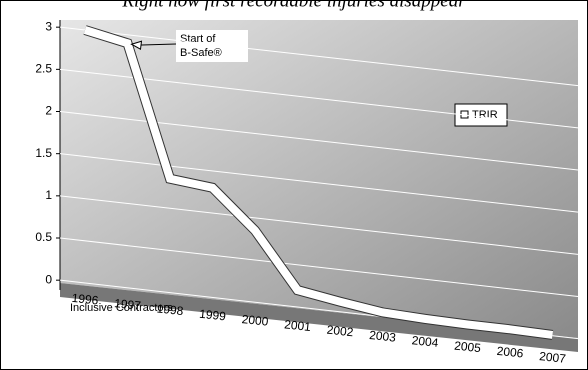 The height and width of the screenshot is (370, 588). What do you see at coordinates (553, 357) in the screenshot?
I see `x-tick-label: 2007` at bounding box center [553, 357].